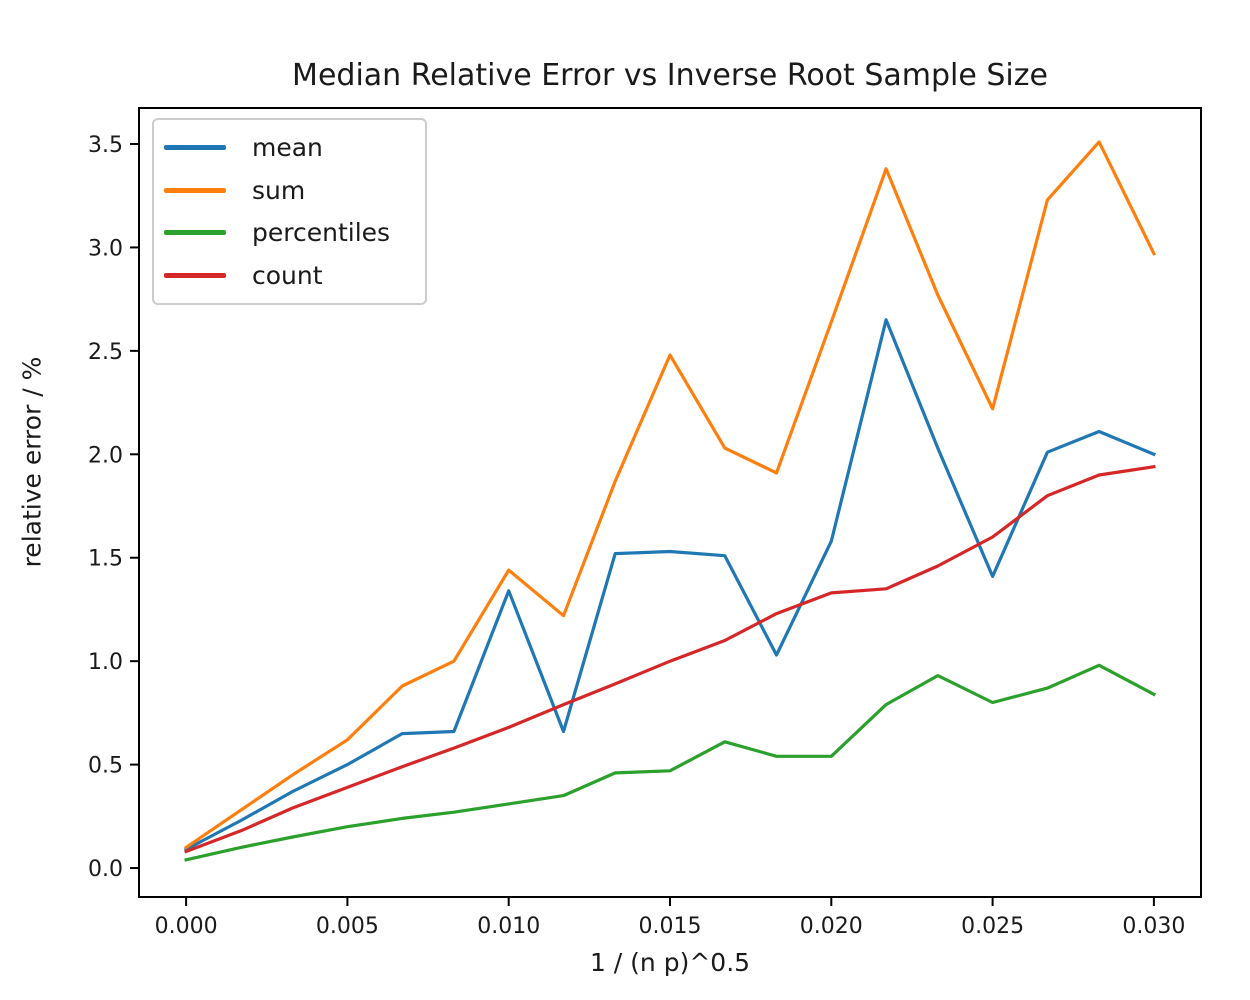 This screenshot has width=1250, height=1000. What do you see at coordinates (32, 462) in the screenshot?
I see `y-axis-label: relative error / %` at bounding box center [32, 462].